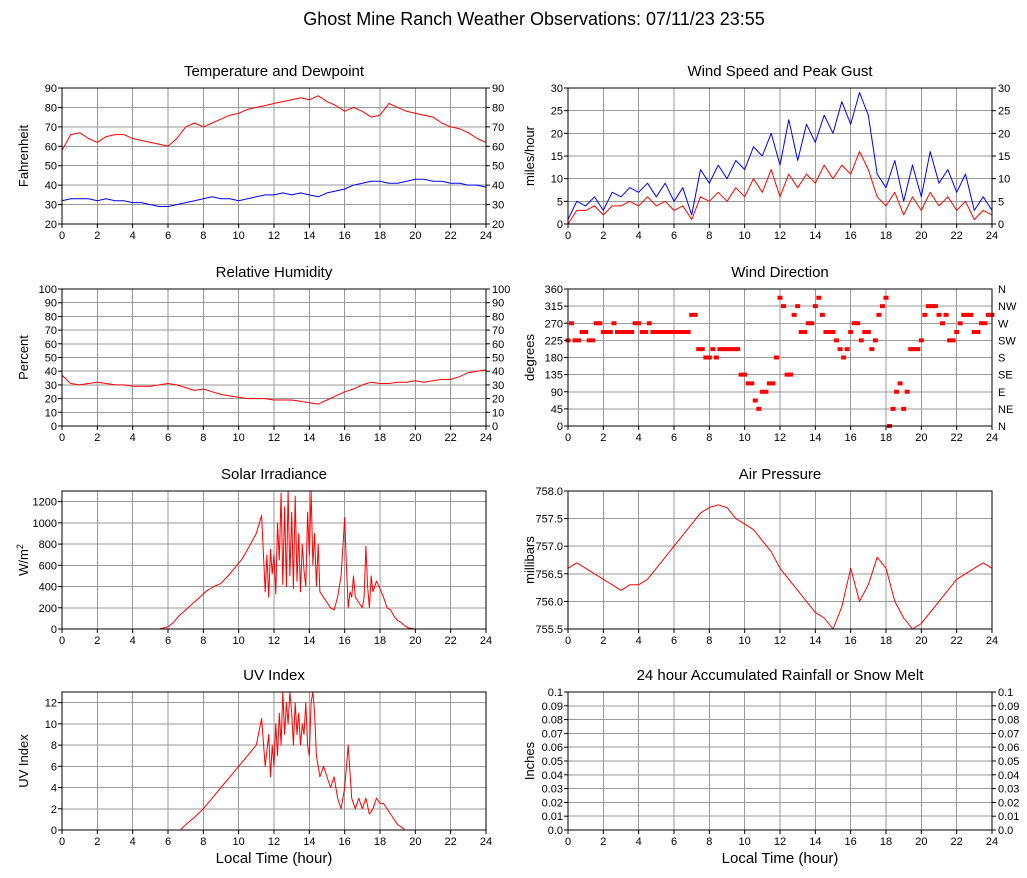 Image resolution: width=1027 pixels, height=878 pixels. I want to click on y-tick-label-right: 20, so click(498, 400).